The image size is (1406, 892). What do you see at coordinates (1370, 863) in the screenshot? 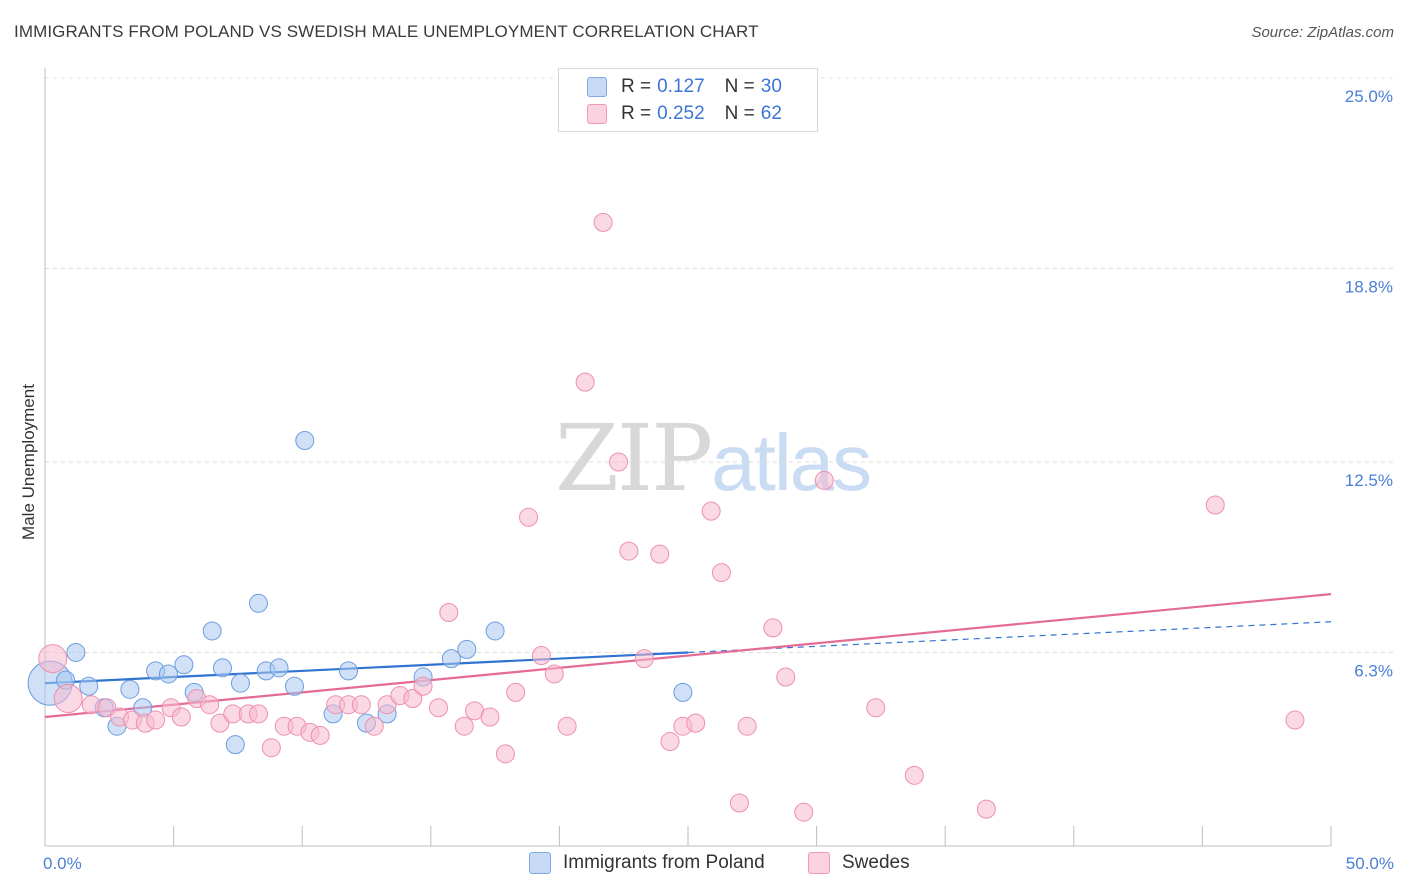
I see `x-tick-label: 50.0%` at bounding box center [1370, 863].